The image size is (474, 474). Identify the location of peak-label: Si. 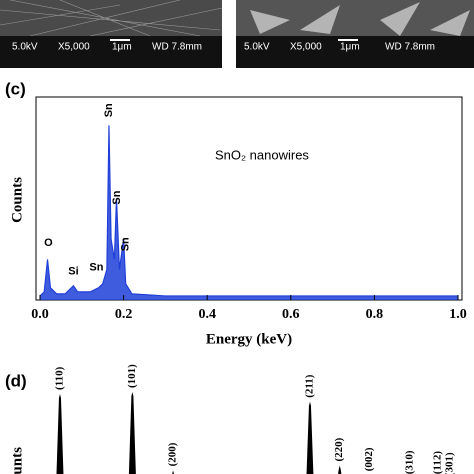
(73, 271).